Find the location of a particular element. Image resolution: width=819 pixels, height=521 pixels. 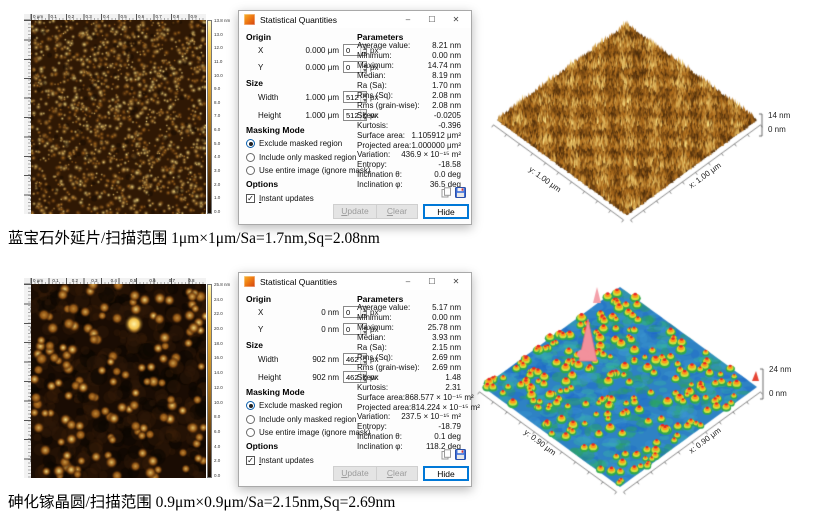

afm-image-sapphire is located at coordinates (118, 117).